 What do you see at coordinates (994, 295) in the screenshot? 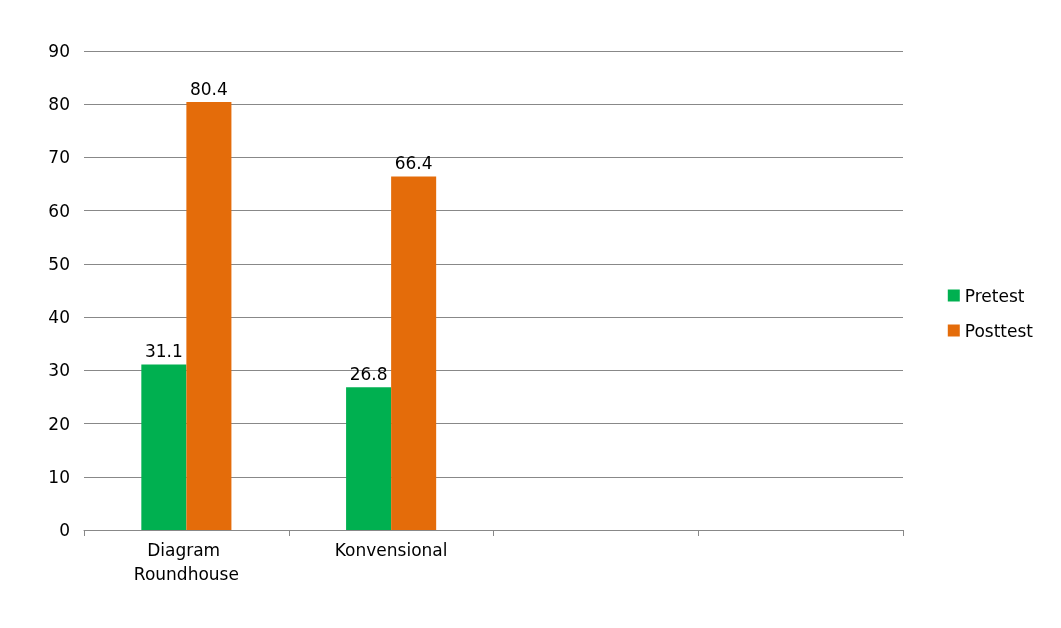
I see `legend-label: Pretest` at bounding box center [994, 295].